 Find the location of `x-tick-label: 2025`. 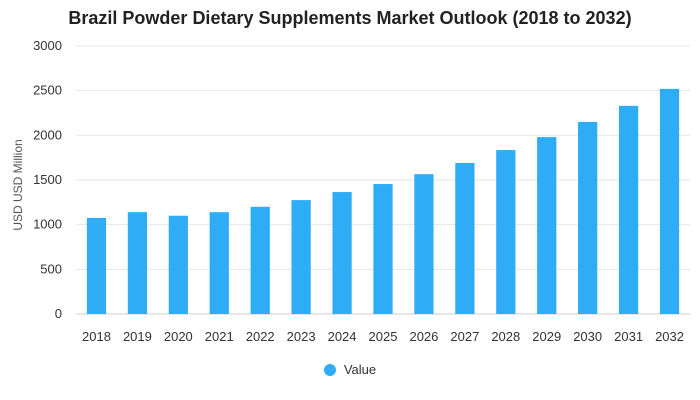

x-tick-label: 2025 is located at coordinates (383, 336).